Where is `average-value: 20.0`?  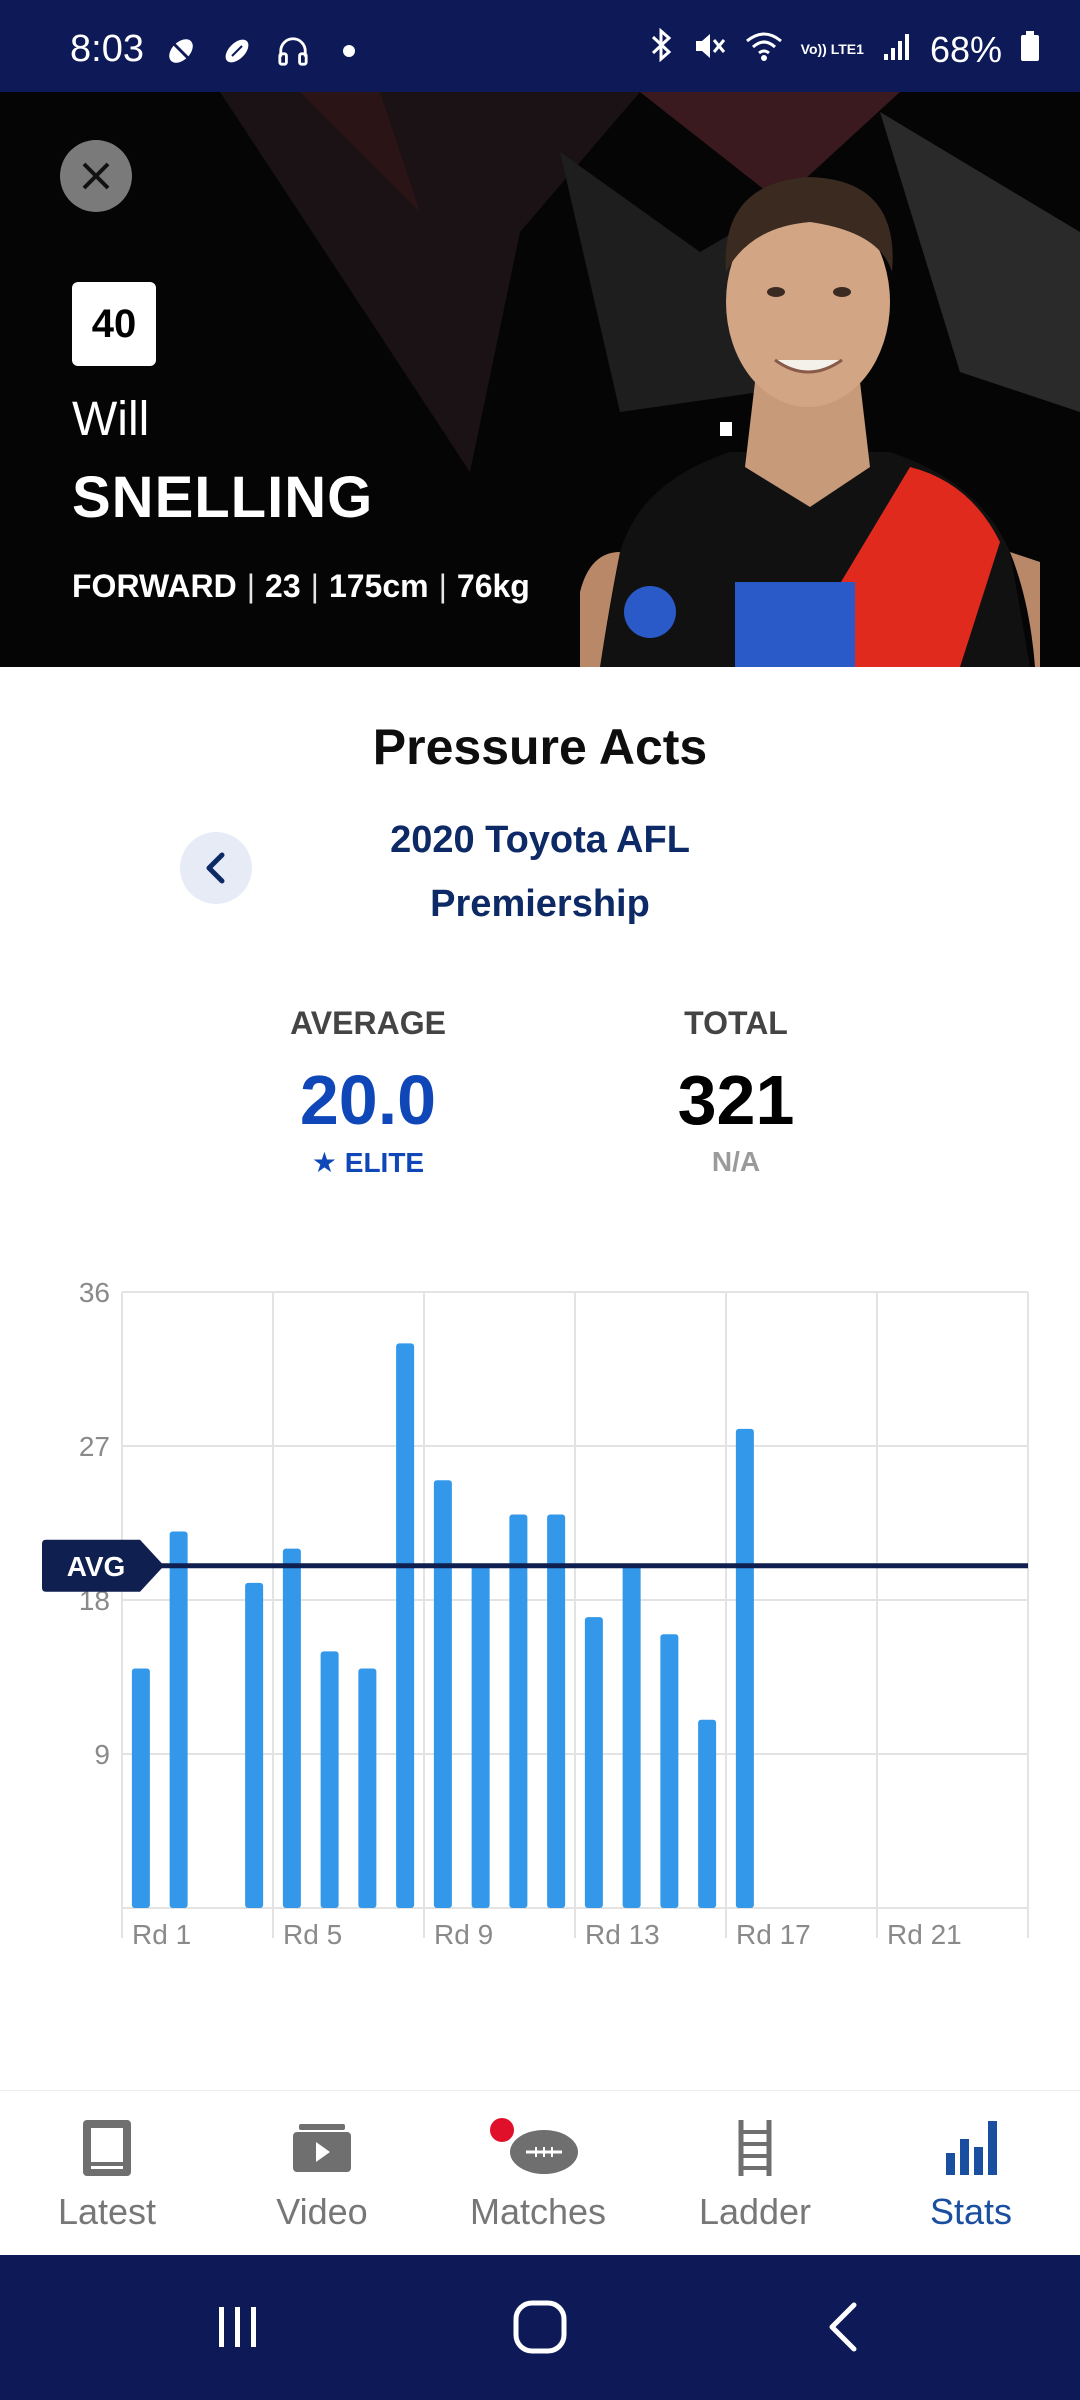
average-value: 20.0 is located at coordinates (368, 1100).